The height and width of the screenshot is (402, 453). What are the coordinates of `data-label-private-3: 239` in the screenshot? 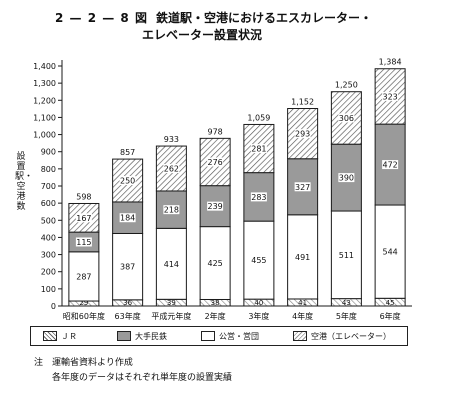 It's located at (214, 206).